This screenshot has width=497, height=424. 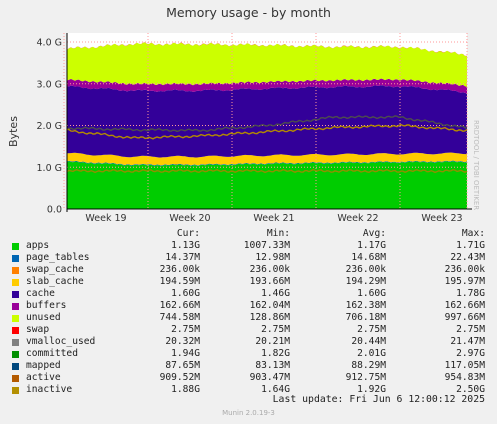 I want to click on legend-min: 236.00k, so click(x=269, y=269).